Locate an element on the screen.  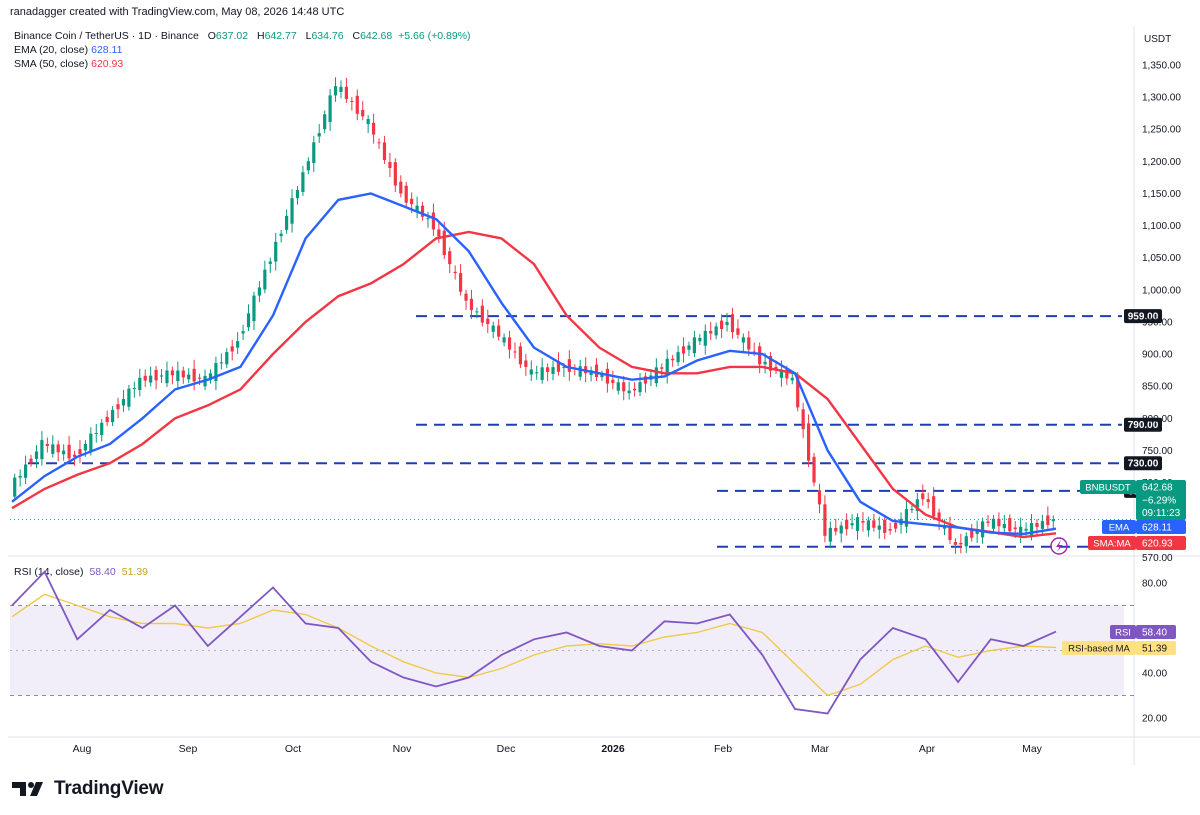
price-badge-change: −6.29% is located at coordinates (1159, 501).